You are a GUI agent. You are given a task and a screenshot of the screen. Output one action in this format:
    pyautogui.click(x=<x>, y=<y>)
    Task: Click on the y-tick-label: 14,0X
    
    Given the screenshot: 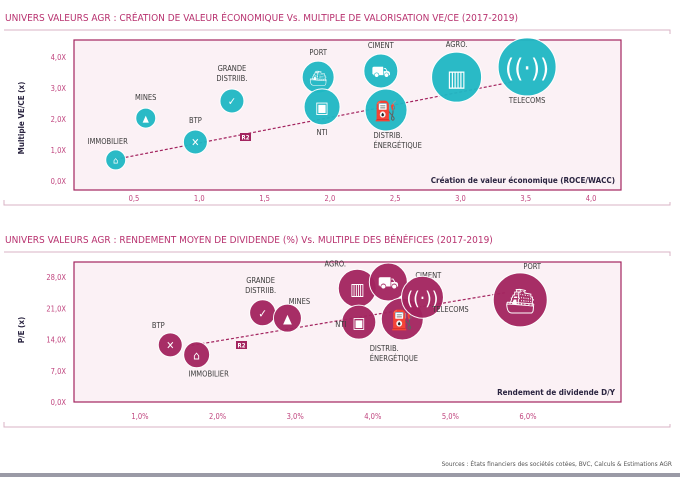 What is the action you would take?
    pyautogui.click(x=56, y=340)
    